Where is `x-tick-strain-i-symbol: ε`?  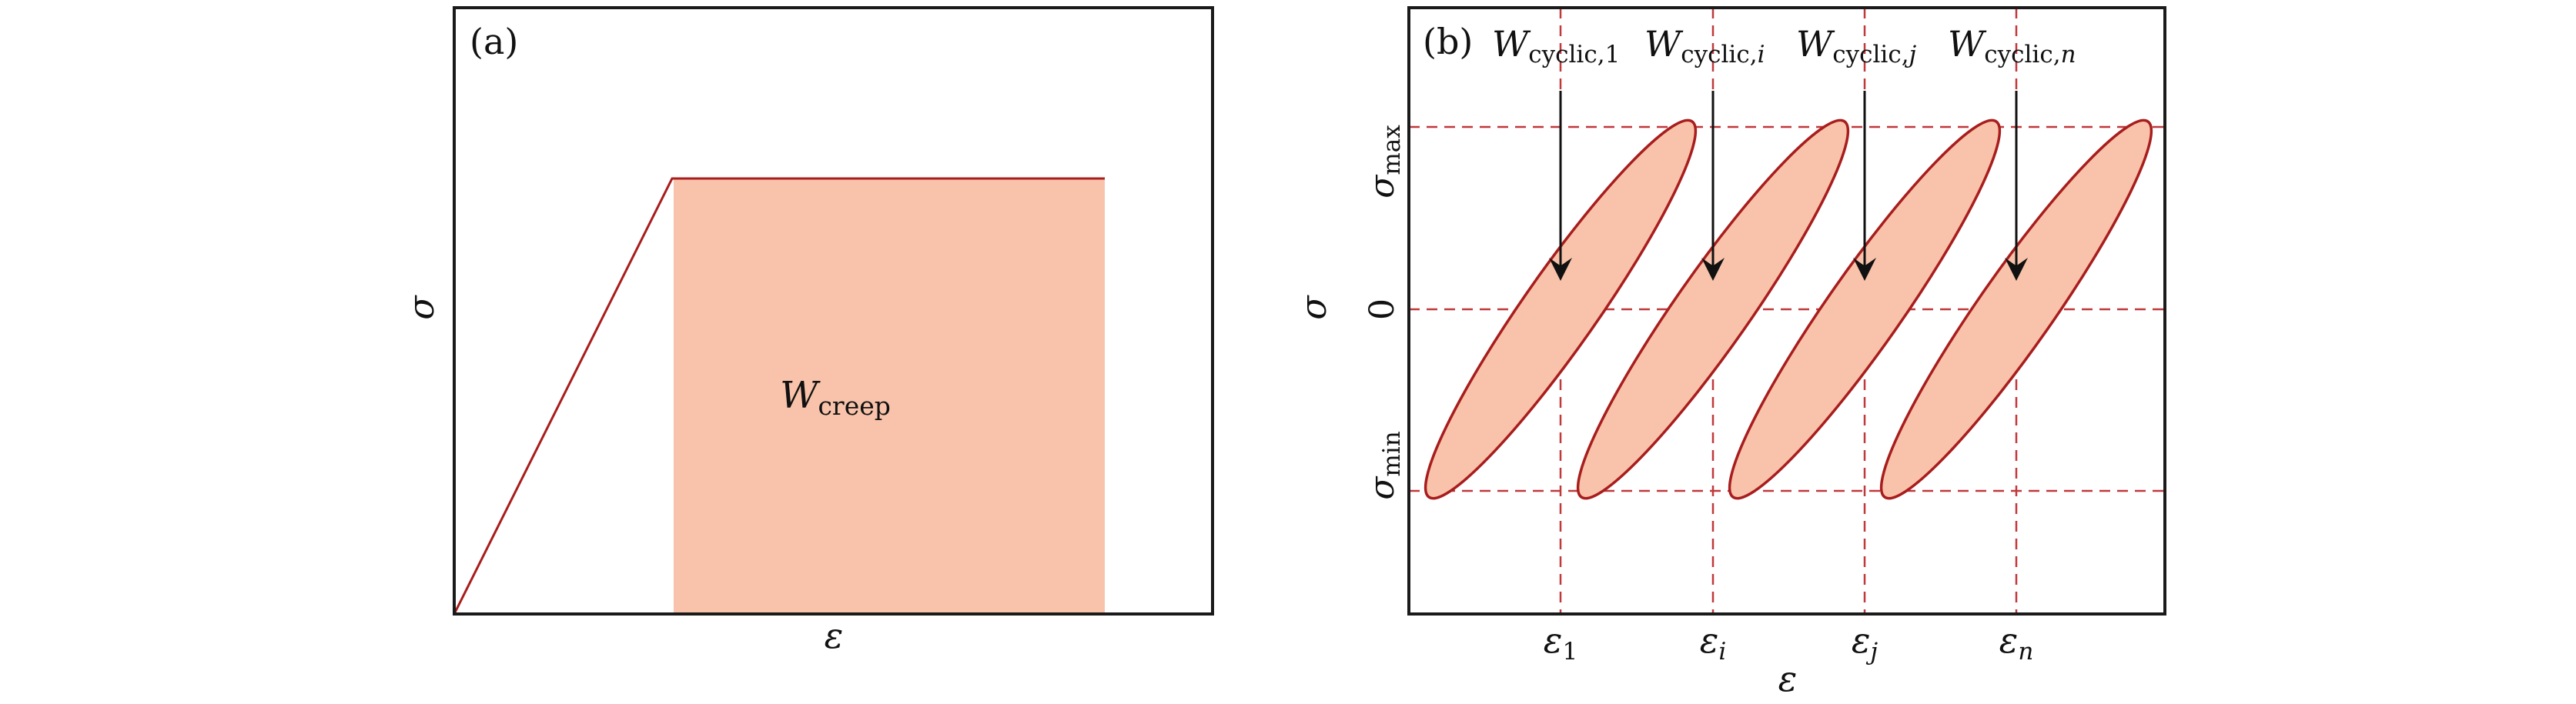 x-tick-strain-i-symbol: ε is located at coordinates (1709, 640).